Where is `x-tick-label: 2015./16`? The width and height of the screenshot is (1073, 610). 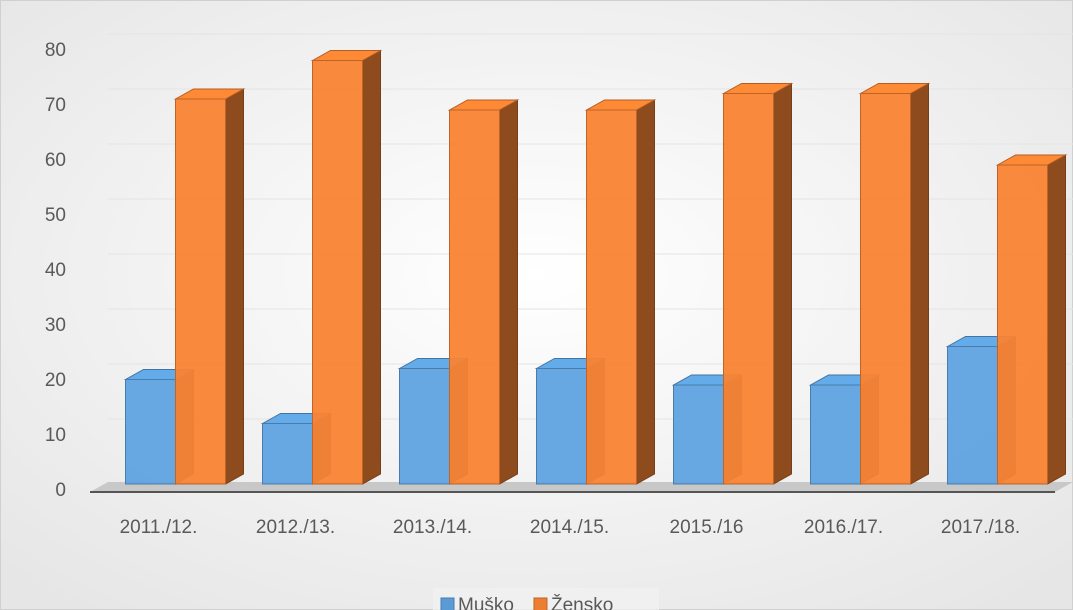 x-tick-label: 2015./16 is located at coordinates (707, 527).